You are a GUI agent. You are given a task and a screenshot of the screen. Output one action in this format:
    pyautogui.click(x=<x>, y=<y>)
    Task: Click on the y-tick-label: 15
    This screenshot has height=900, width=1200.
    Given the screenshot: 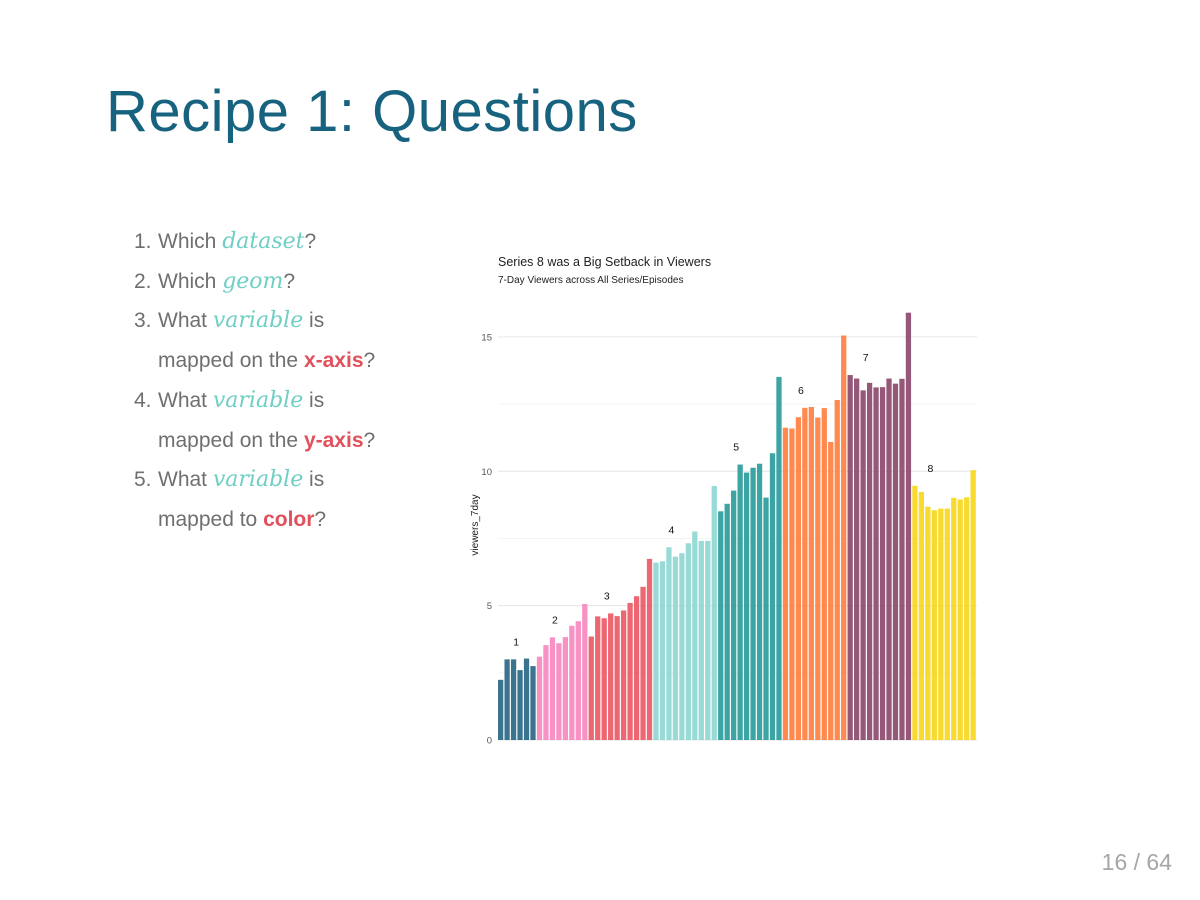 What is the action you would take?
    pyautogui.click(x=486, y=337)
    